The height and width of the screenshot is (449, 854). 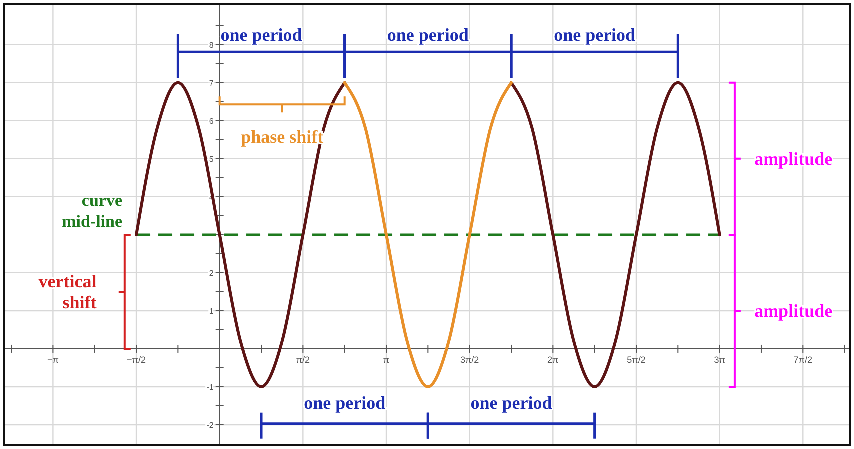 I want to click on y-tick-label: 6, so click(x=211, y=121).